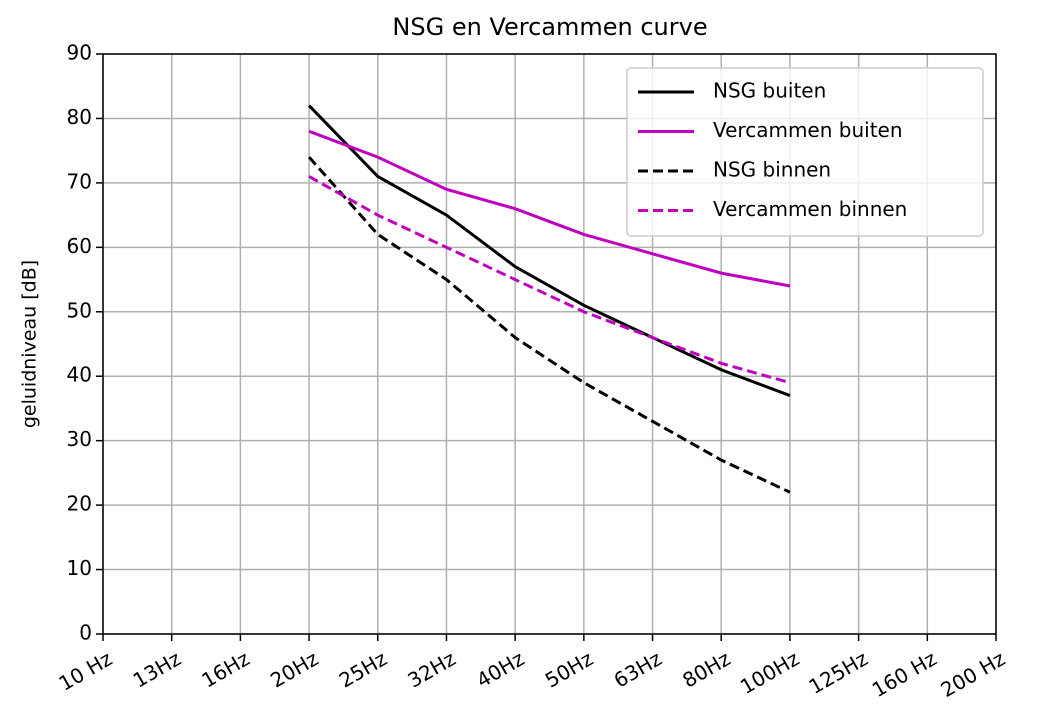  Describe the element at coordinates (79, 246) in the screenshot. I see `y-tick-label: 60` at that location.